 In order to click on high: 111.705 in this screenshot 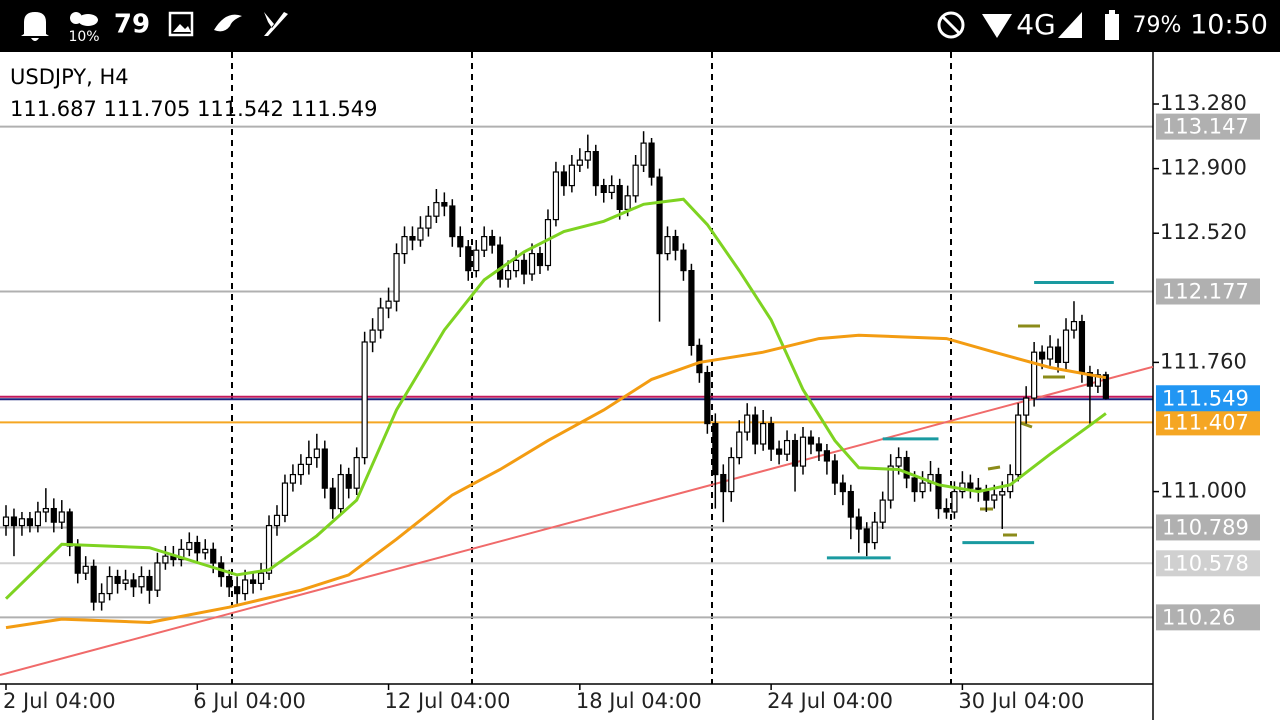, I will do `click(147, 109)`.